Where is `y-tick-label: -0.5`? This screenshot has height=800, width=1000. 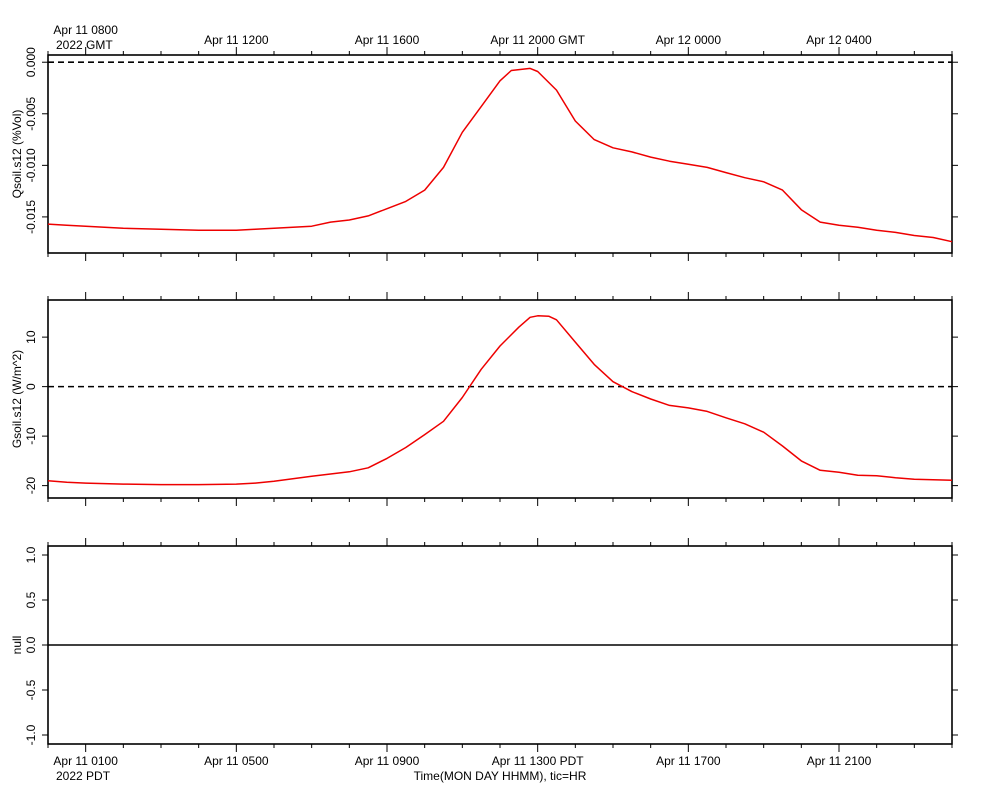 y-tick-label: -0.5 is located at coordinates (31, 689).